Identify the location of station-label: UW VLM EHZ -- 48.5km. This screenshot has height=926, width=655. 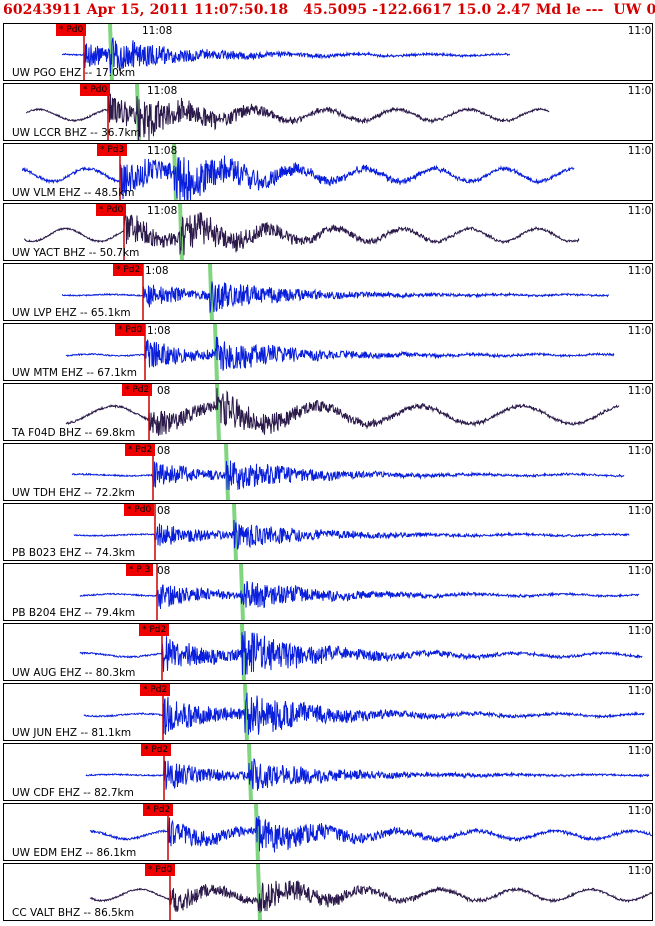
(73, 193).